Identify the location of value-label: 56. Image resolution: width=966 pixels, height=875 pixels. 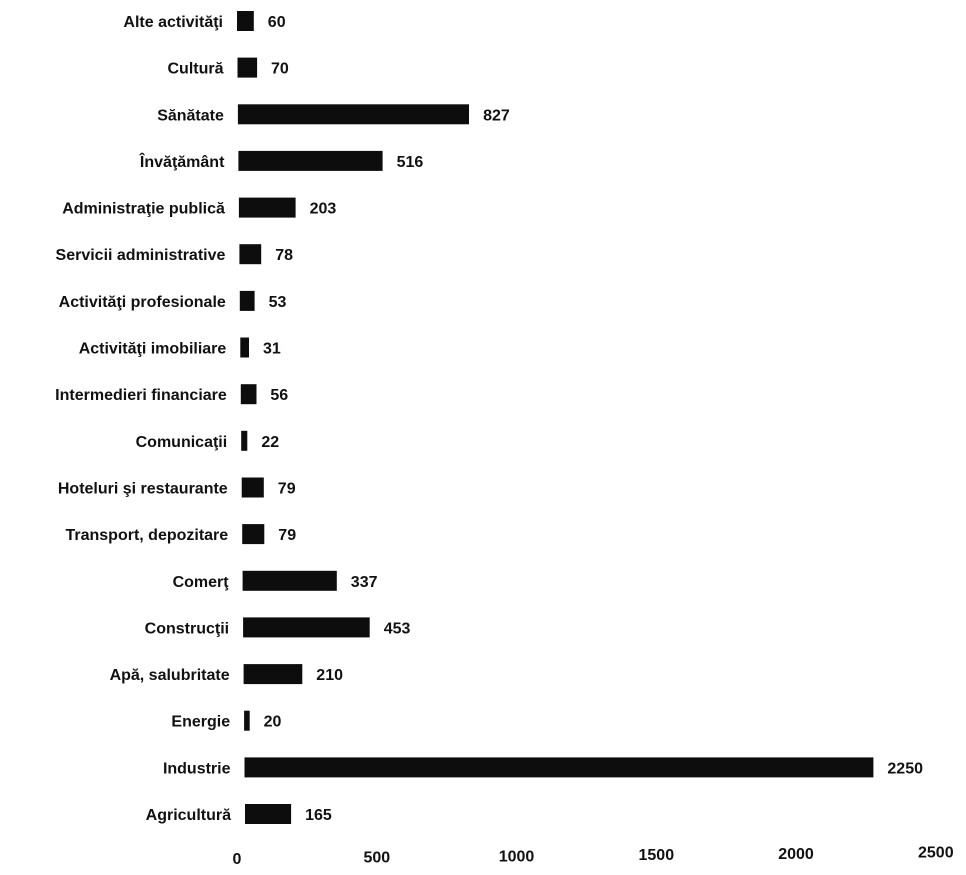
(279, 395).